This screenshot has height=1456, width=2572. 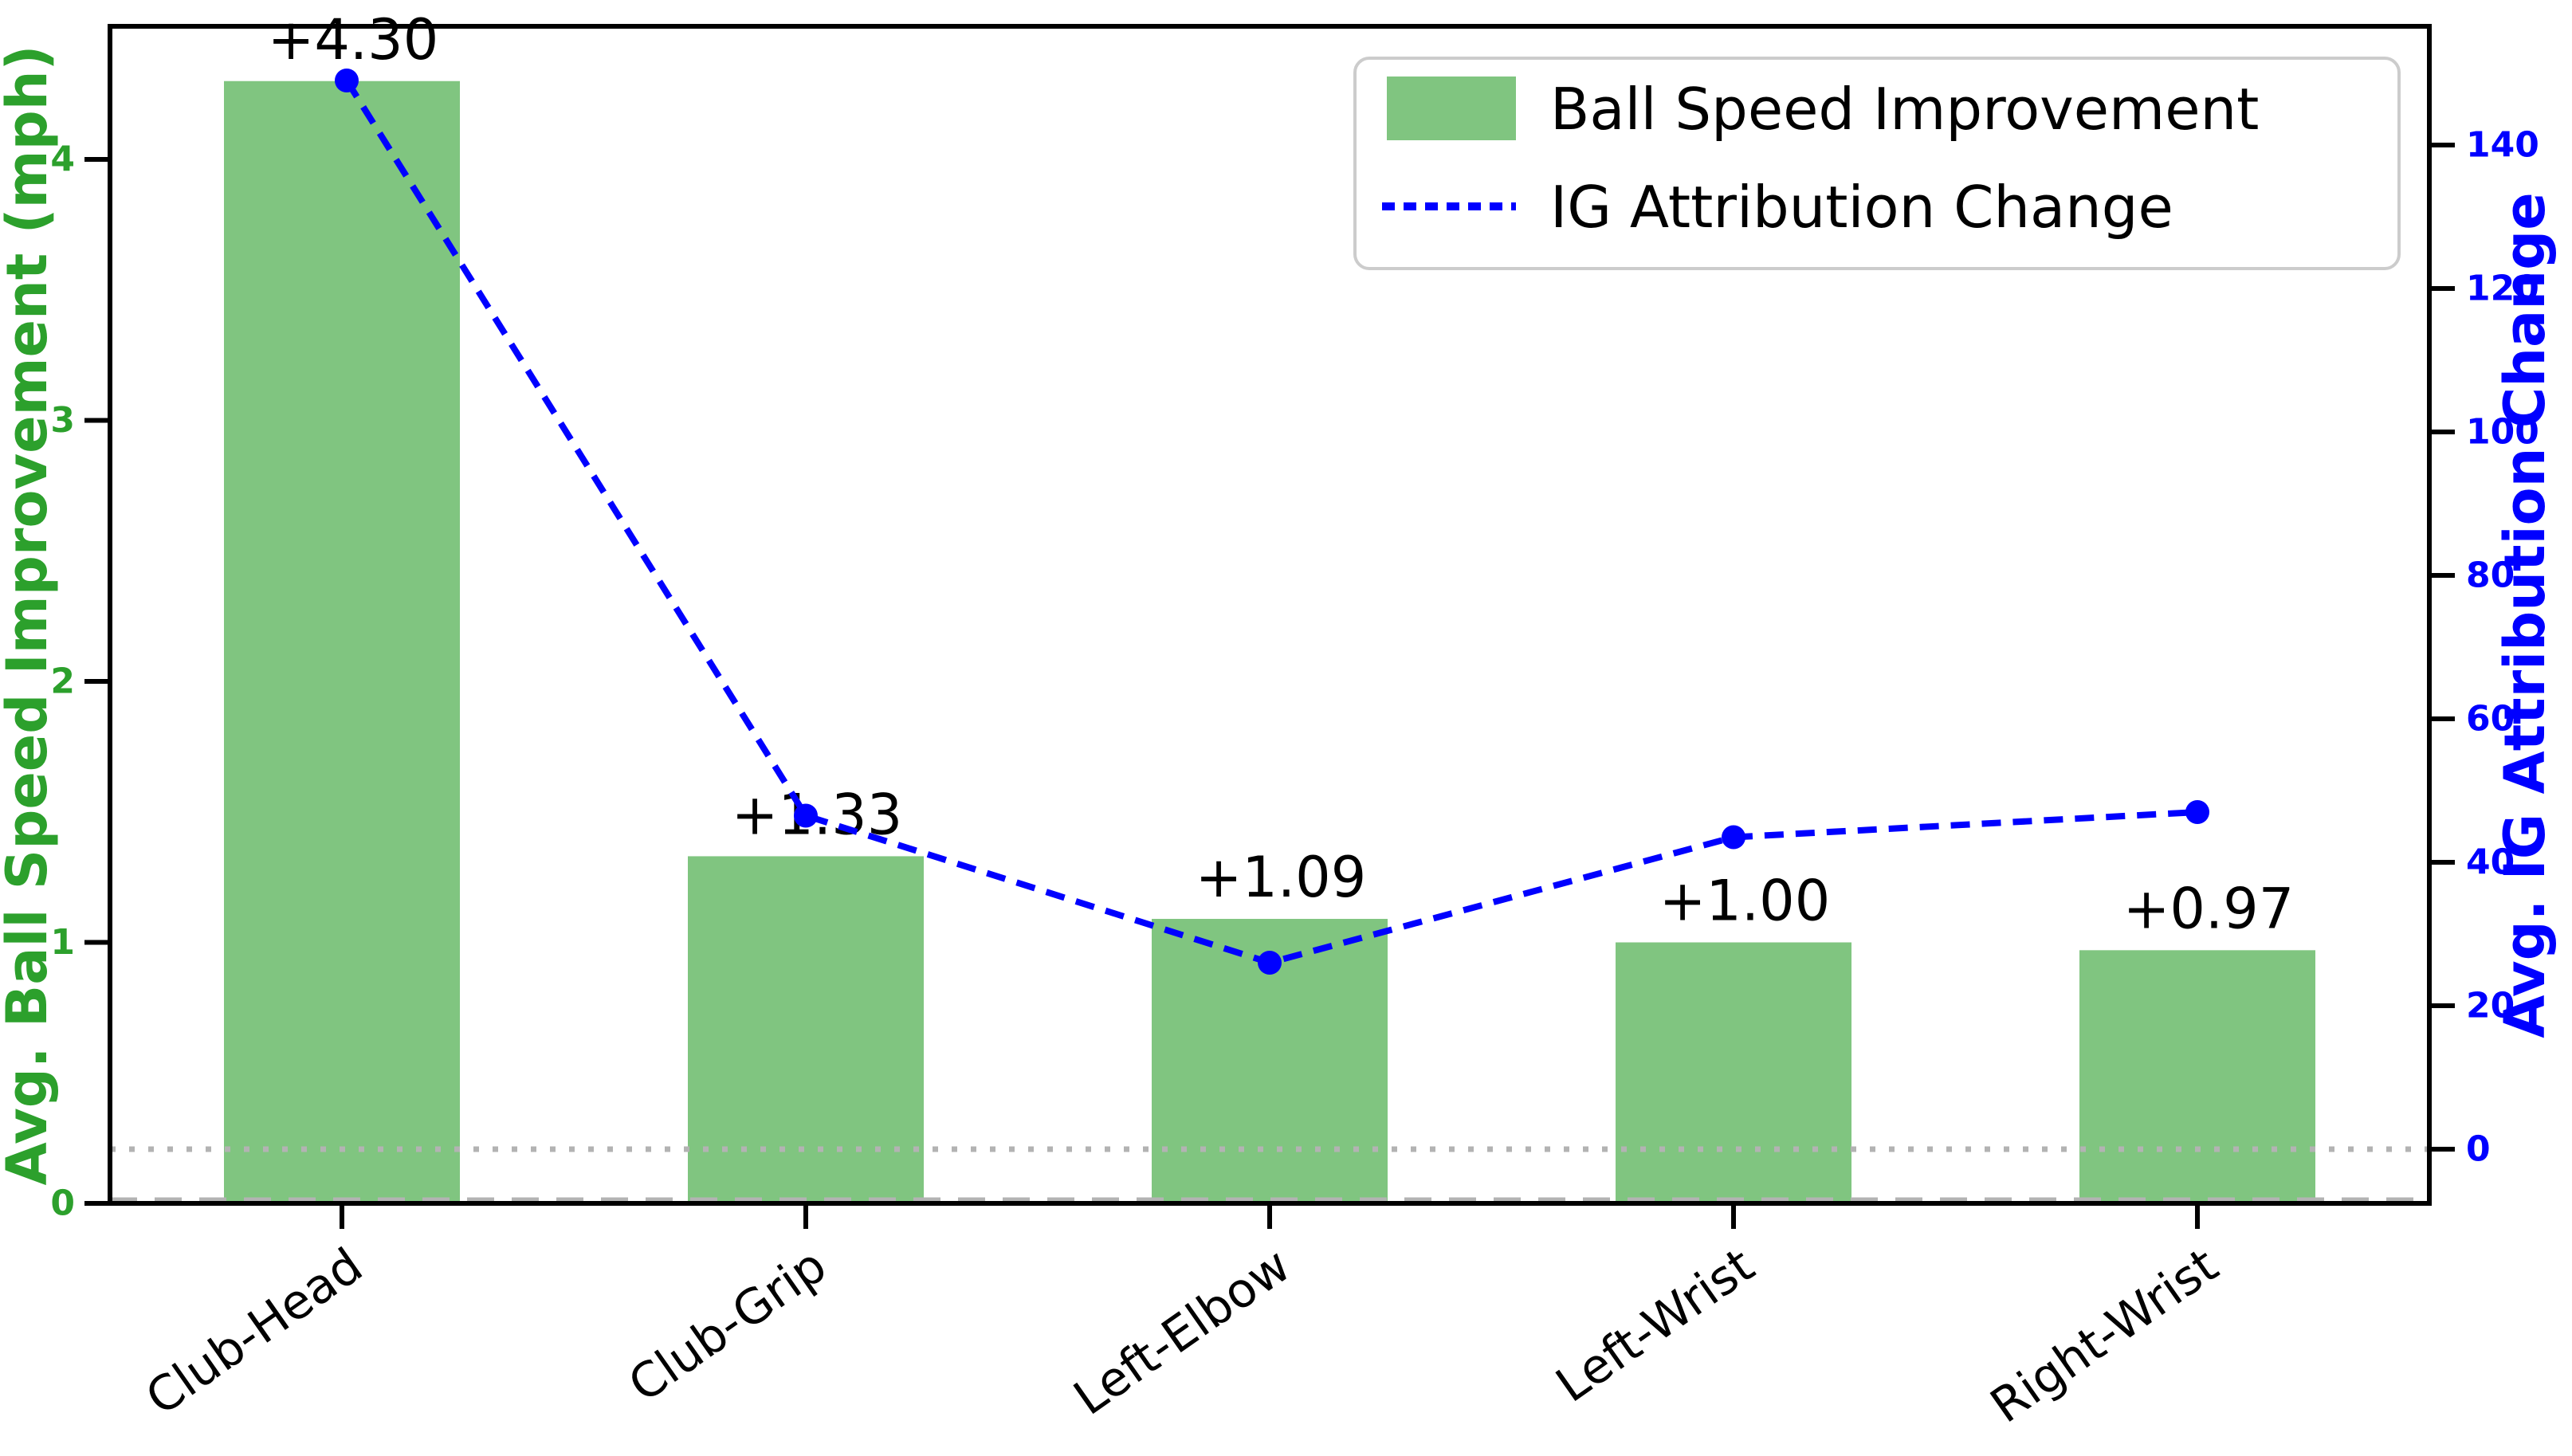 What do you see at coordinates (1904, 109) in the screenshot?
I see `legend-label-bar: Ball Speed Improvement` at bounding box center [1904, 109].